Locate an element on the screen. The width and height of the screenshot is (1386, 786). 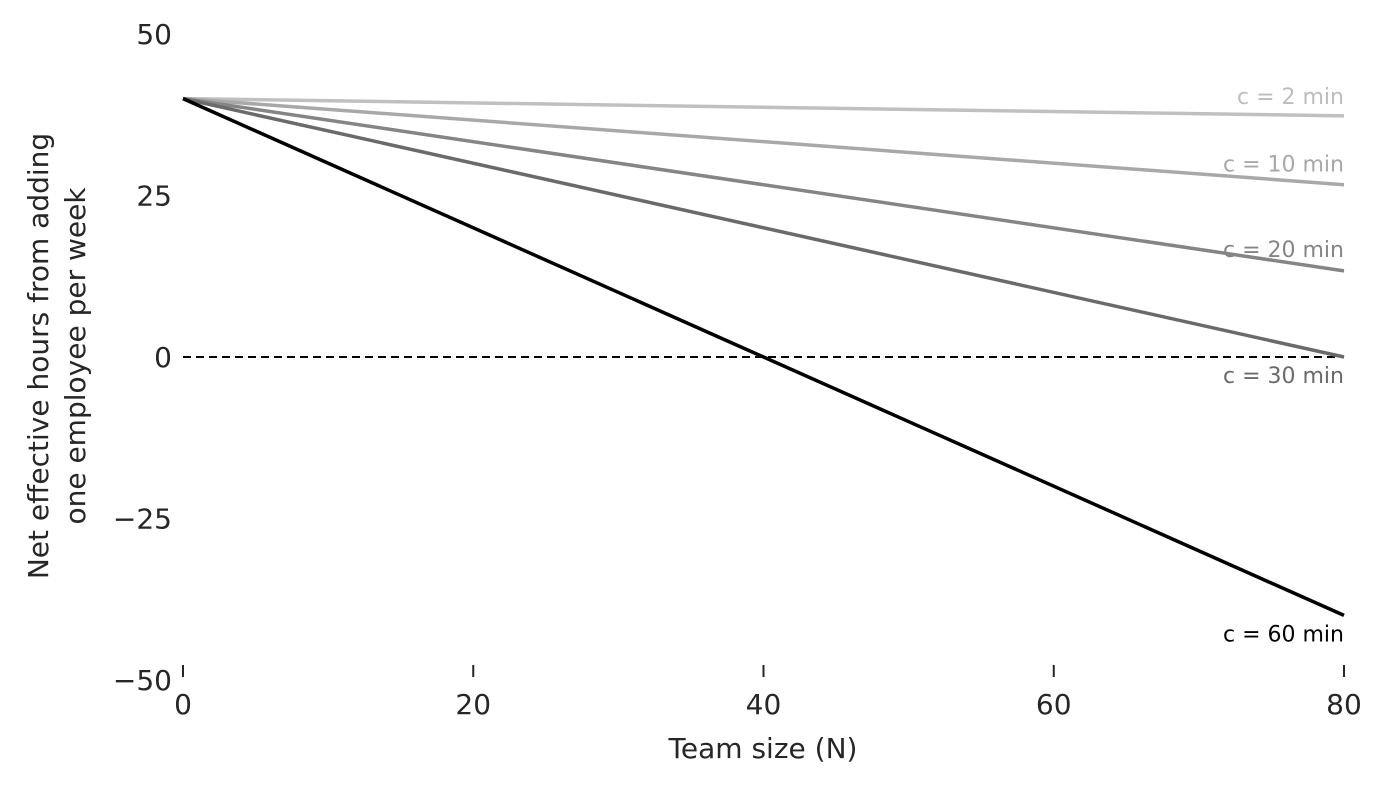
x-tick-label: 0 is located at coordinates (183, 704).